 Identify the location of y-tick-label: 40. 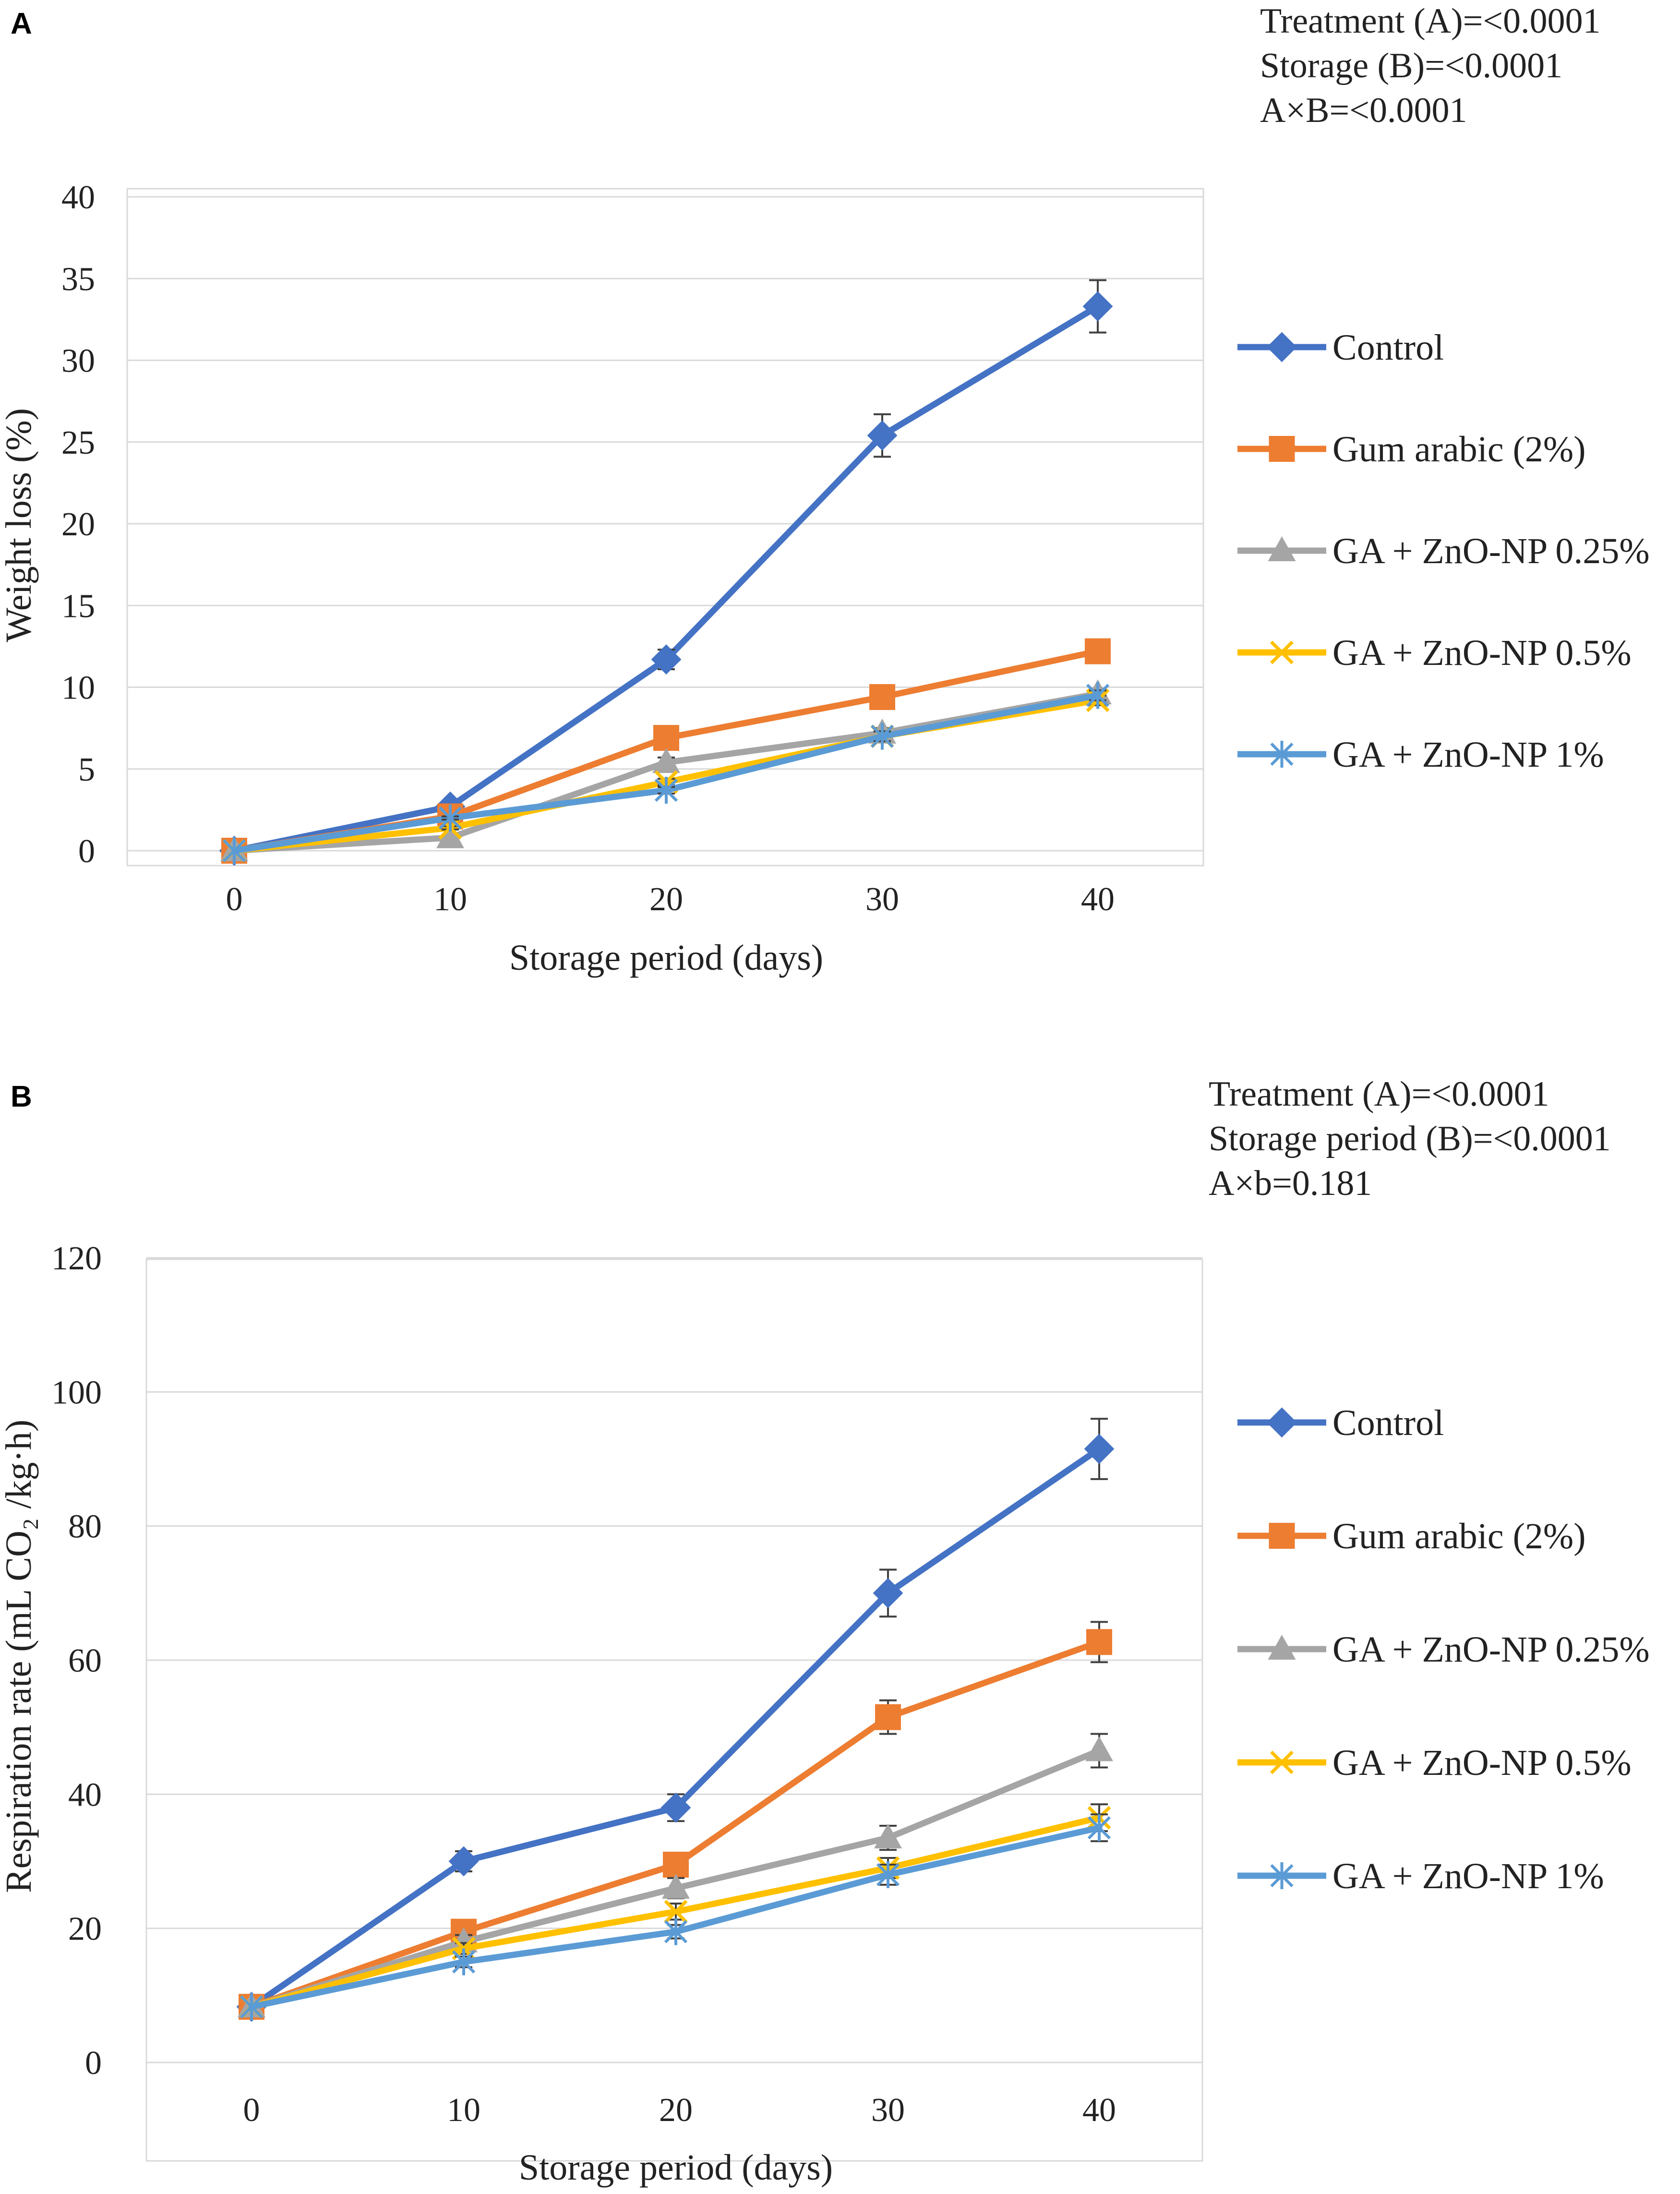
(85, 1795).